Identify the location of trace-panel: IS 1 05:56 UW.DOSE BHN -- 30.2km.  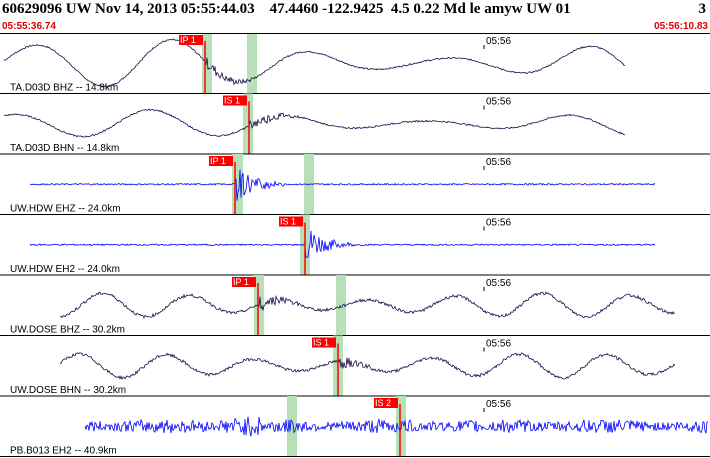
(355, 366).